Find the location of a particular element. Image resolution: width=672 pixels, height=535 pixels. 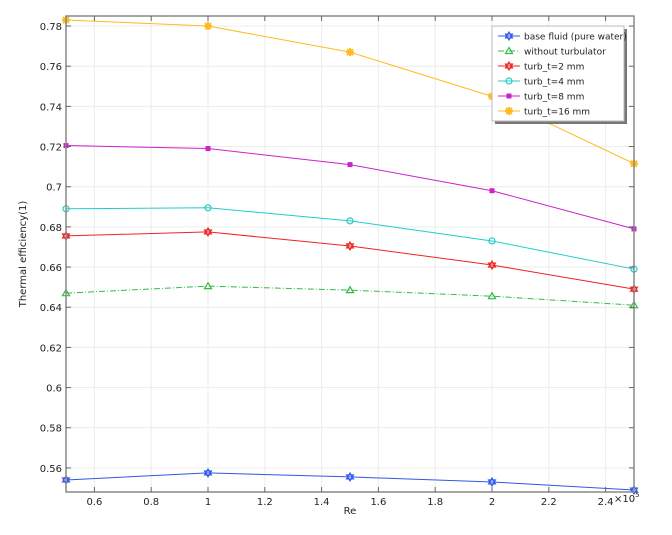

legend-label: turb_t=8 mm is located at coordinates (554, 98).